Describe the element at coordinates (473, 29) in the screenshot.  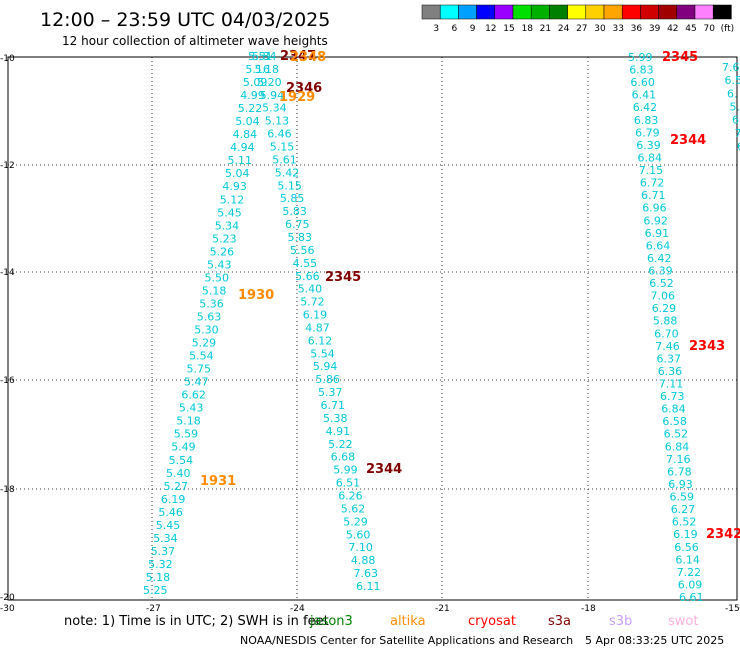
I see `color-scale-label: 9` at that location.